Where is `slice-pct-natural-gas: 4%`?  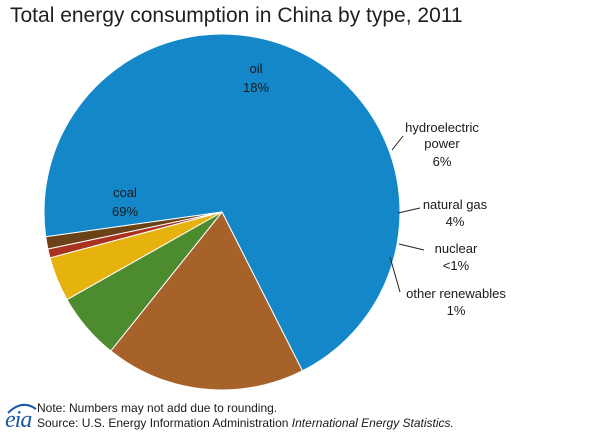
slice-pct-natural-gas: 4% is located at coordinates (455, 221).